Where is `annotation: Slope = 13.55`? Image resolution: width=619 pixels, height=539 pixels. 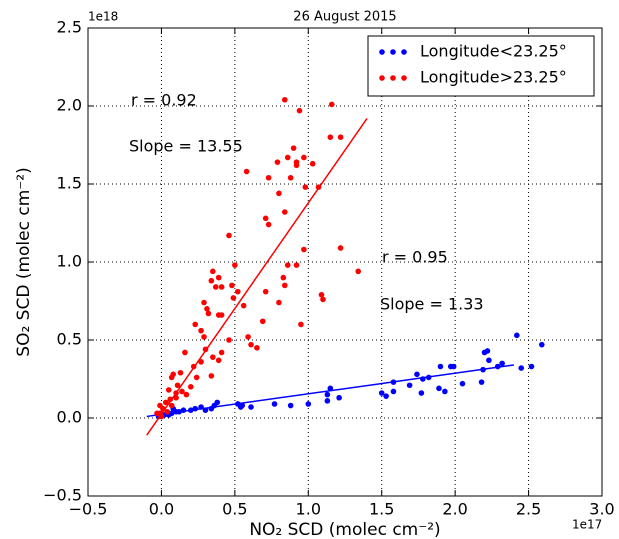 annotation: Slope = 13.55 is located at coordinates (186, 146).